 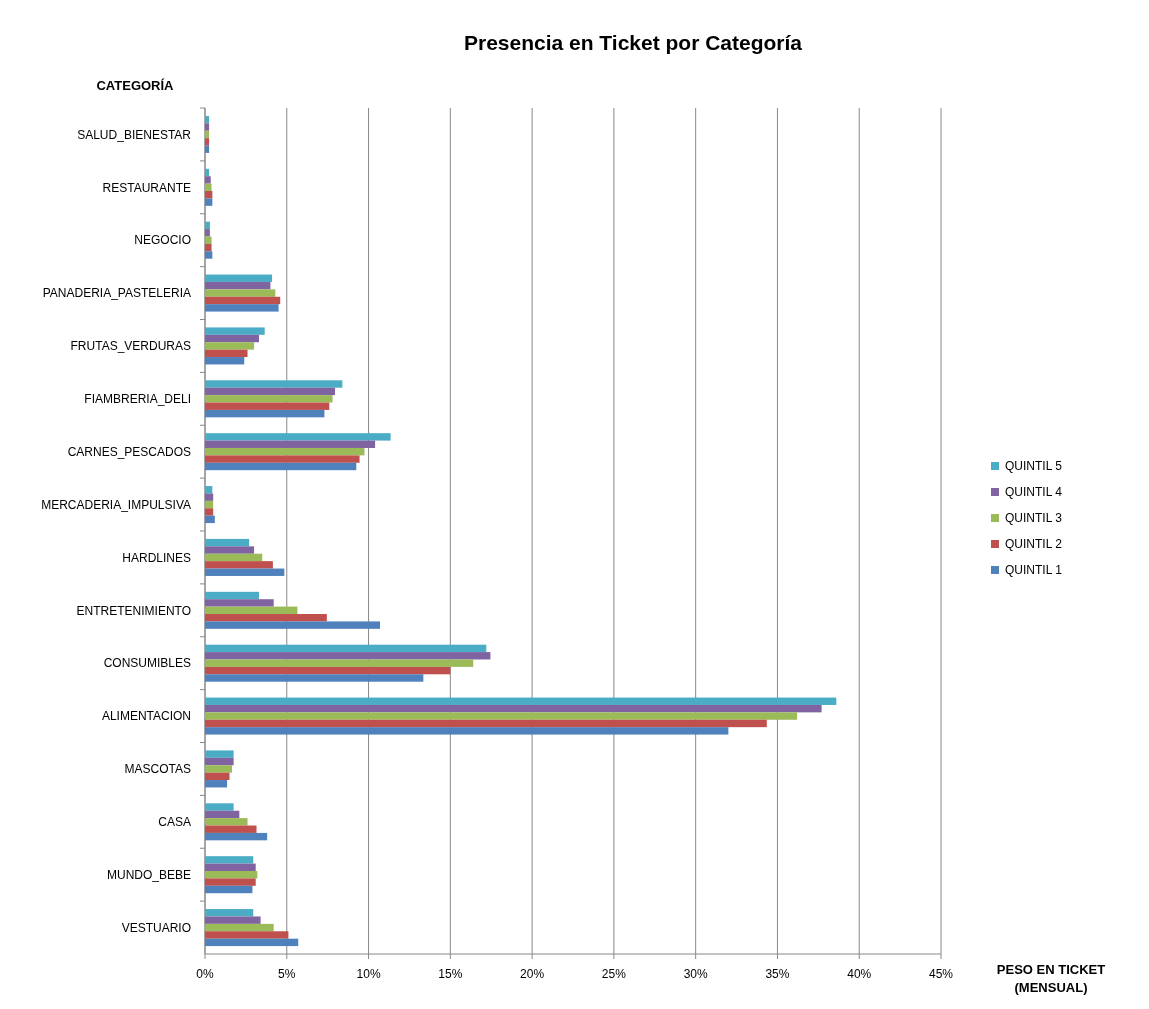 I want to click on y-tick-label: CARNES_PESCADOS, so click(x=129, y=451).